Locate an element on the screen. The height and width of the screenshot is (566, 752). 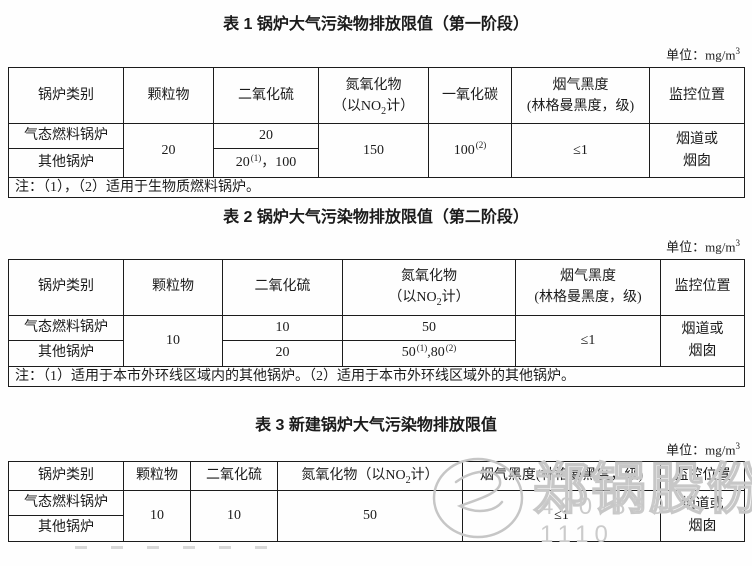
nox-footnote-sup1: (1) is located at coordinates (422, 347).